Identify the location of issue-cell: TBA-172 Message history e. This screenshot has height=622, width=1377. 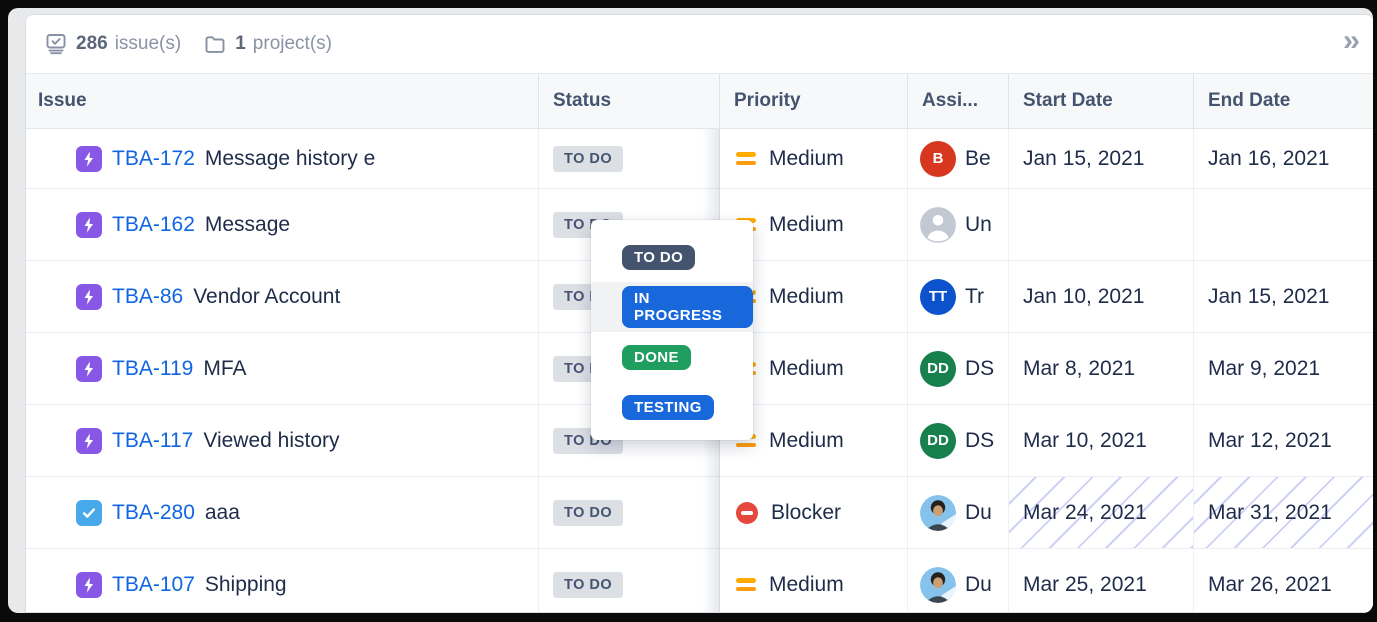
(282, 158).